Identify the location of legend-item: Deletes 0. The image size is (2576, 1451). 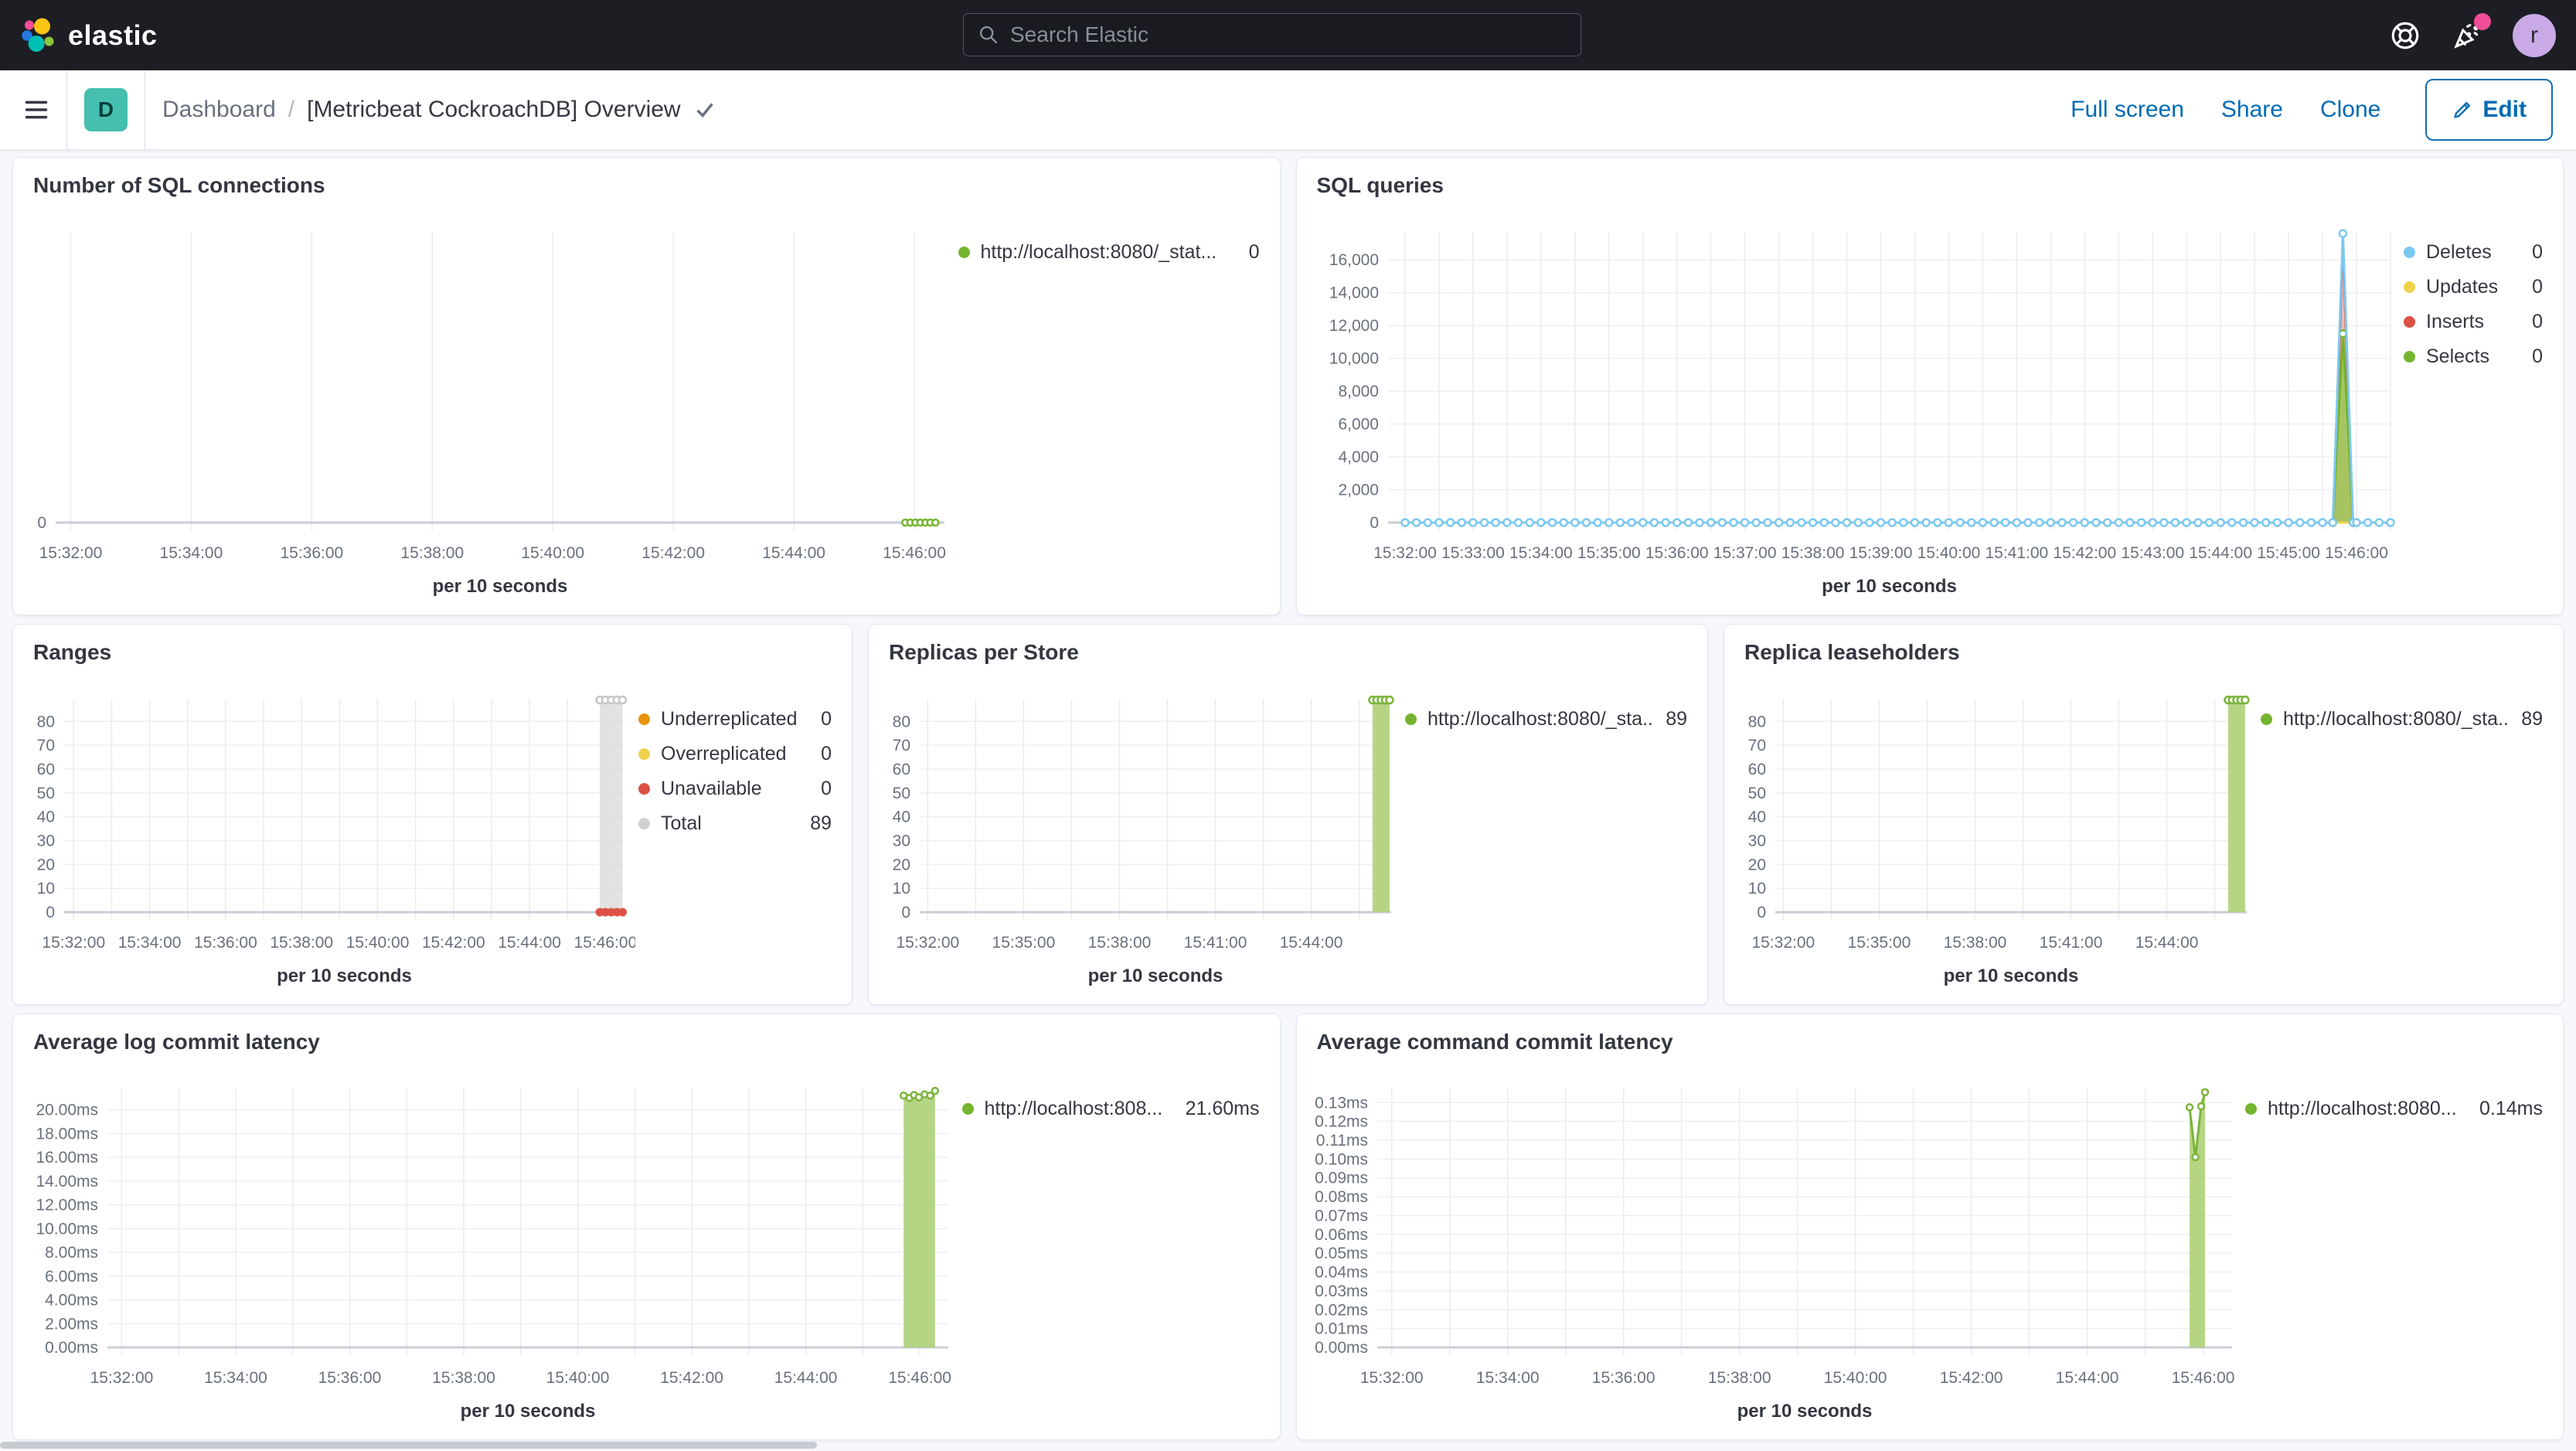
(2473, 252).